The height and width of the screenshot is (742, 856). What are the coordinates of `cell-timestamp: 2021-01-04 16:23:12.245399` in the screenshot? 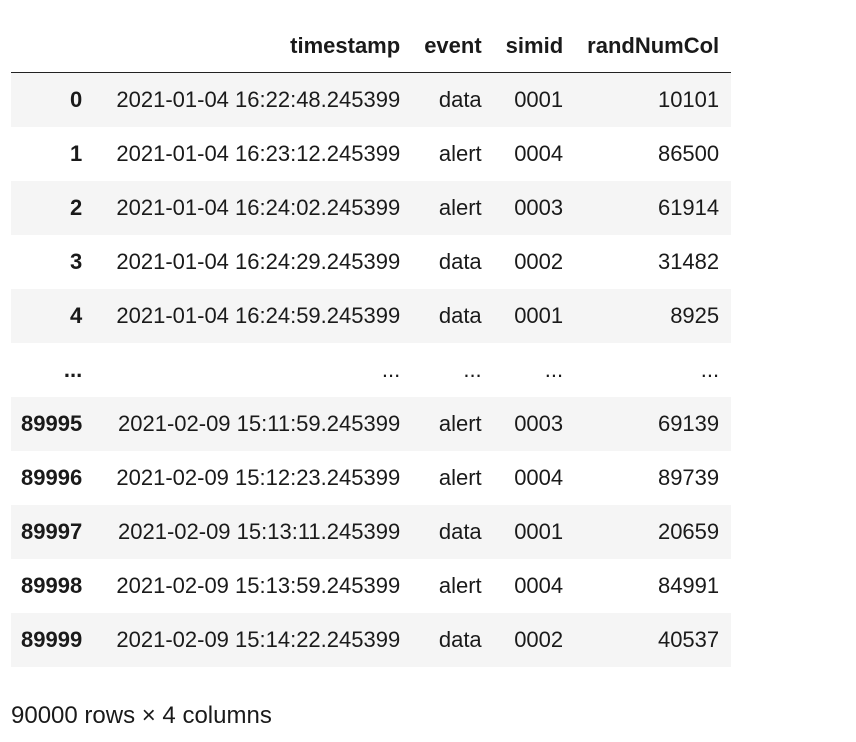 It's located at (258, 153).